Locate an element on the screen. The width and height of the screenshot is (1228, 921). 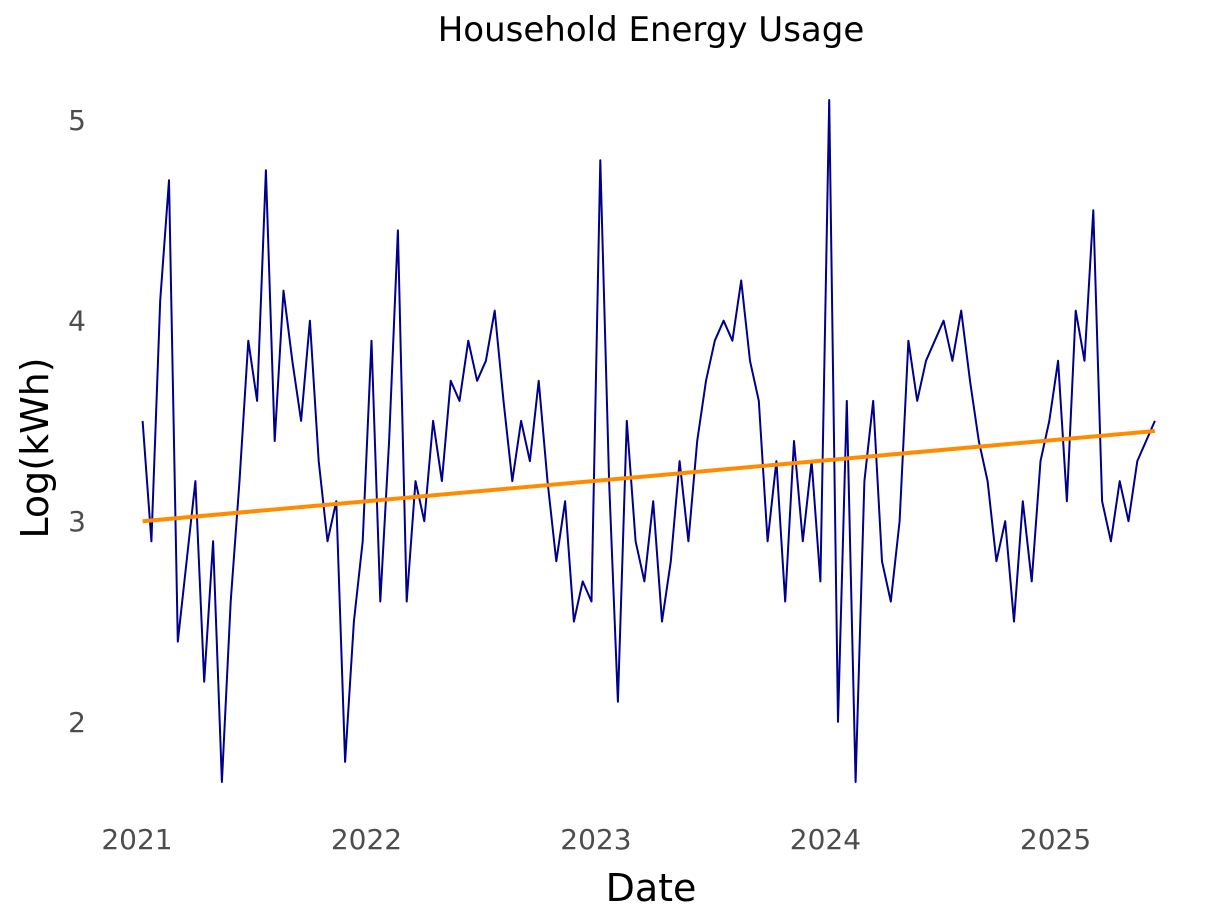
x-tick-label-2022: 2022 is located at coordinates (366, 839).